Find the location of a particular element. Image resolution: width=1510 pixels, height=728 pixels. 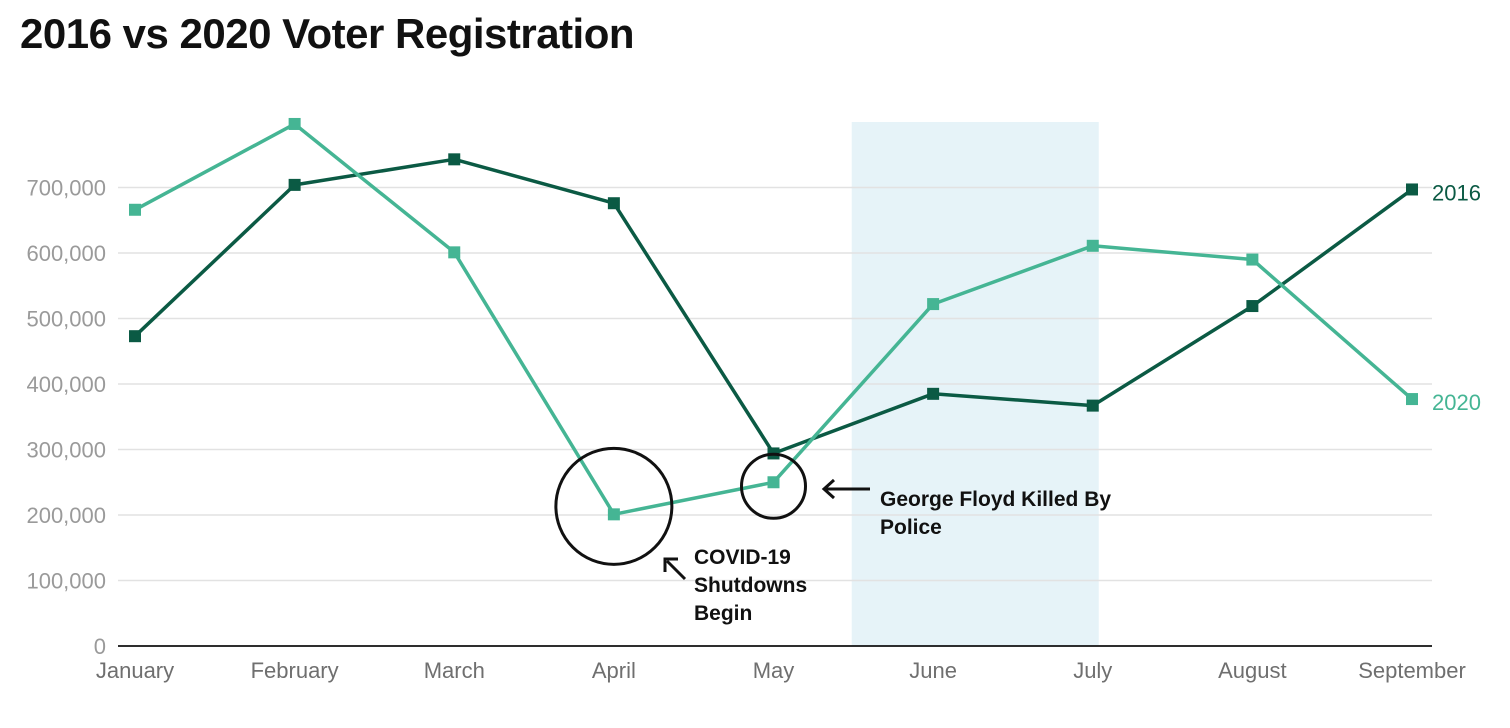

x-tick-label: April is located at coordinates (614, 670).